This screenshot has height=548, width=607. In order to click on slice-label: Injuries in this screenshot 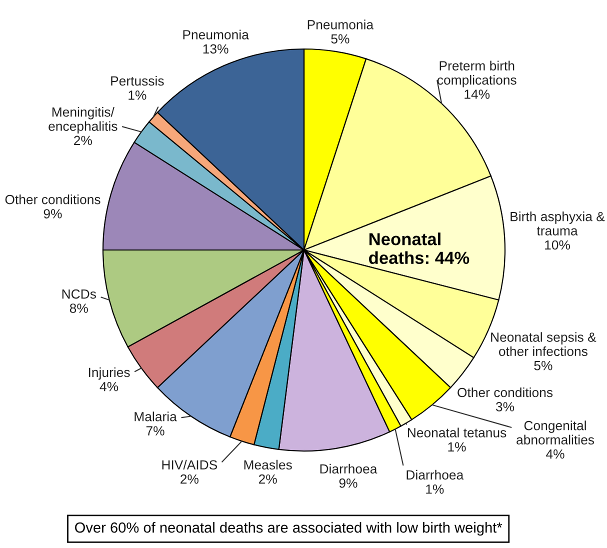, I will do `click(109, 373)`.